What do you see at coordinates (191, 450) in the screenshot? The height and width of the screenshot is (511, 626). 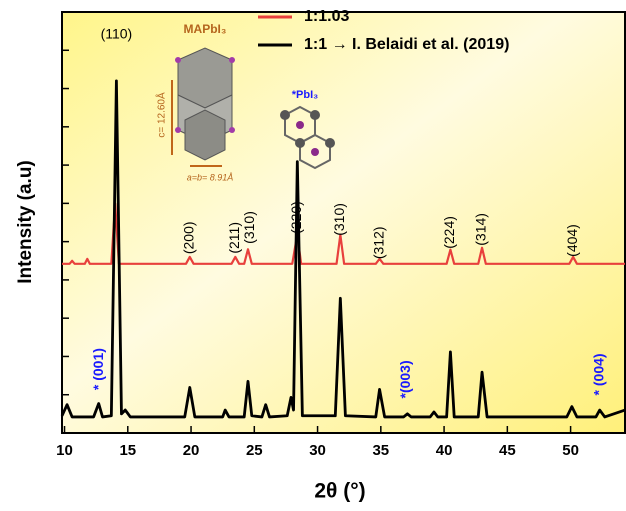 I see `x-tick-label: 20` at bounding box center [191, 450].